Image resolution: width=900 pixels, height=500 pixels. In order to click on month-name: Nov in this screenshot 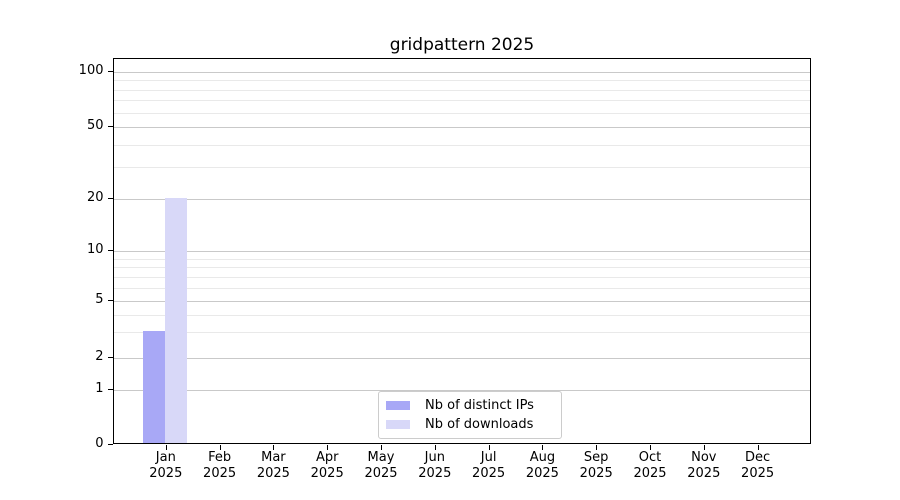, I will do `click(704, 457)`.